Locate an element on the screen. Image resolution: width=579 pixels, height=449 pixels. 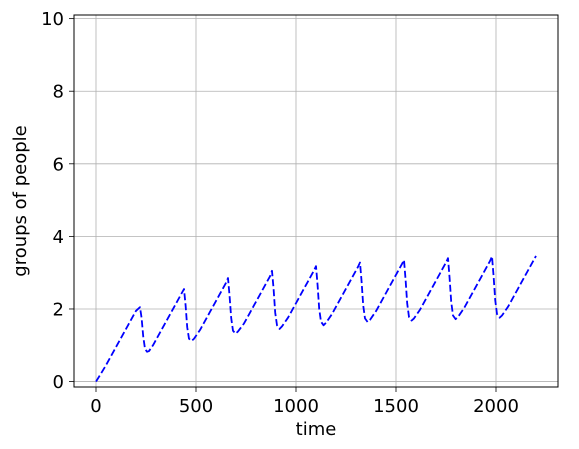
x-tick-label: 0 is located at coordinates (95, 406).